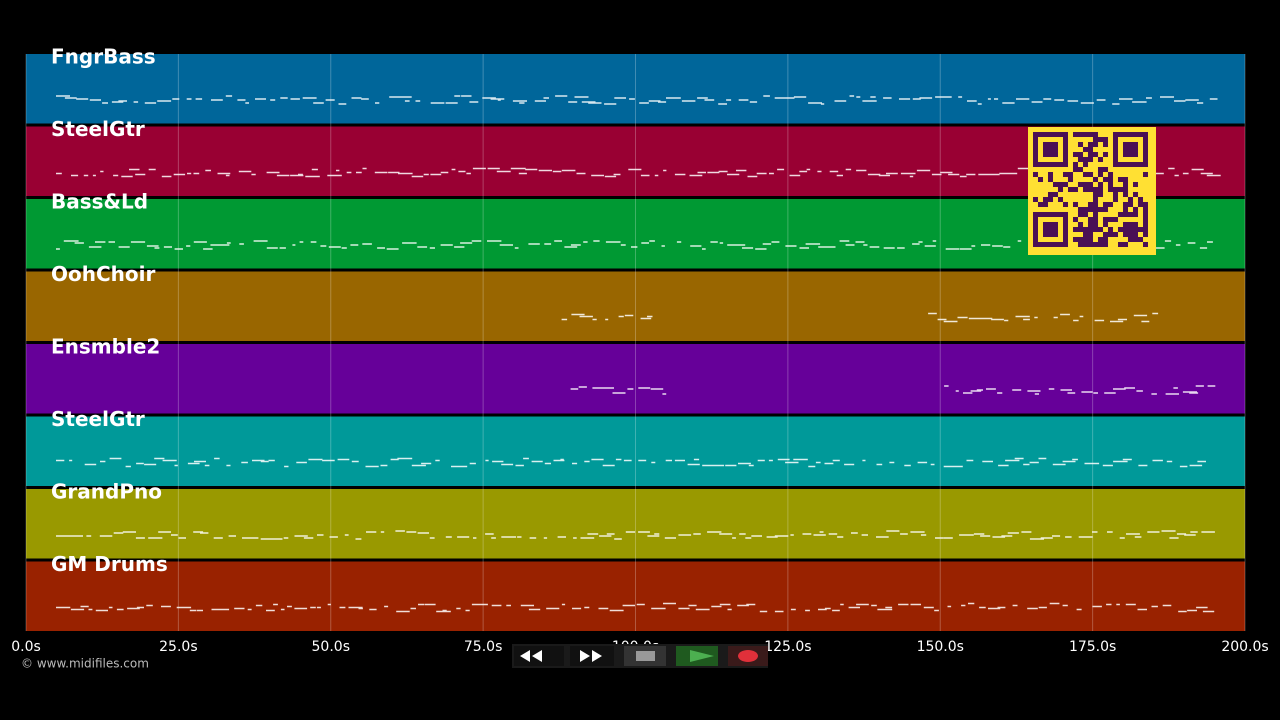 The height and width of the screenshot is (720, 1280). I want to click on x-tick-label: 200.0s, so click(1244, 647).